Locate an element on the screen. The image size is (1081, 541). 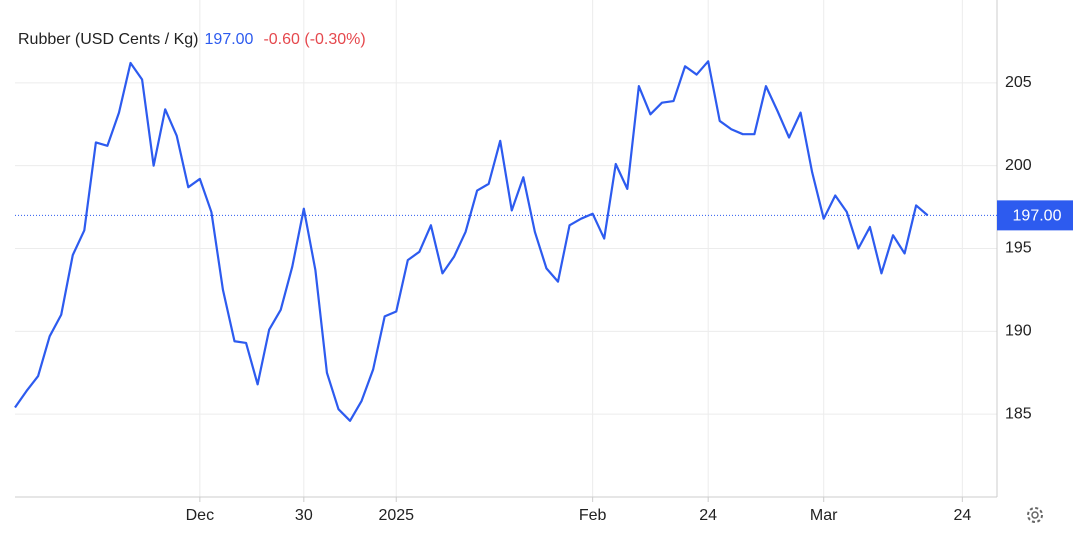
y-tick-label: 195 is located at coordinates (1018, 248).